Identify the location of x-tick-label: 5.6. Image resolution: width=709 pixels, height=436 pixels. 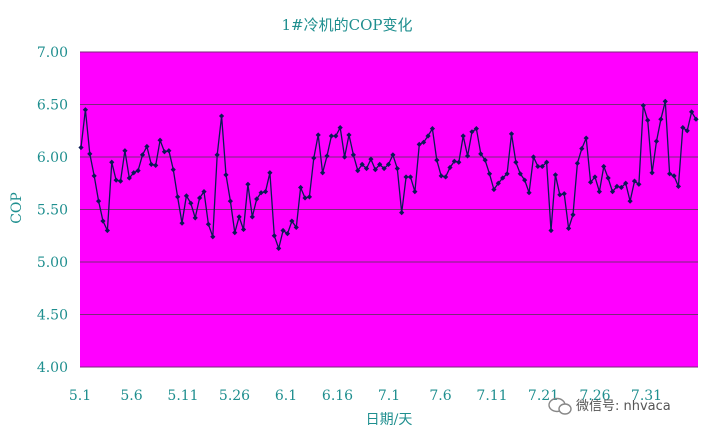
(131, 396).